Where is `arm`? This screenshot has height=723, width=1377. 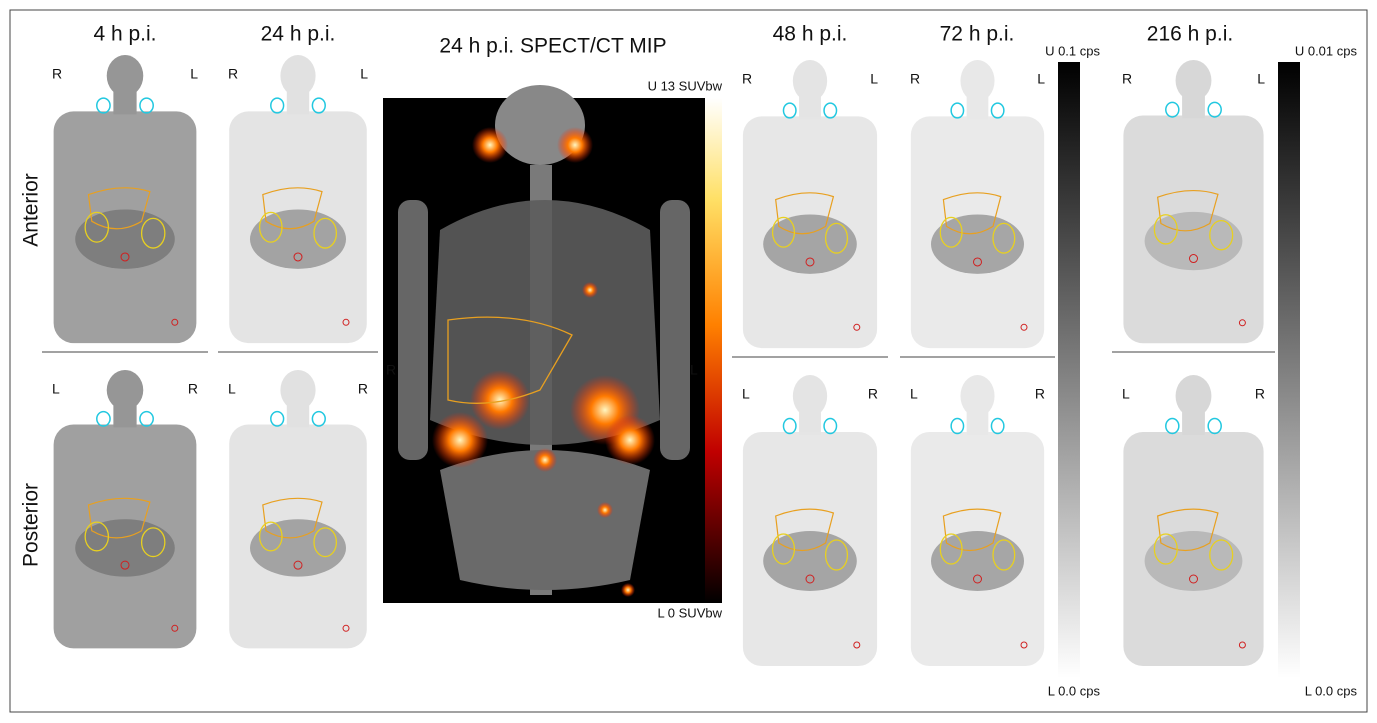
arm is located at coordinates (675, 330).